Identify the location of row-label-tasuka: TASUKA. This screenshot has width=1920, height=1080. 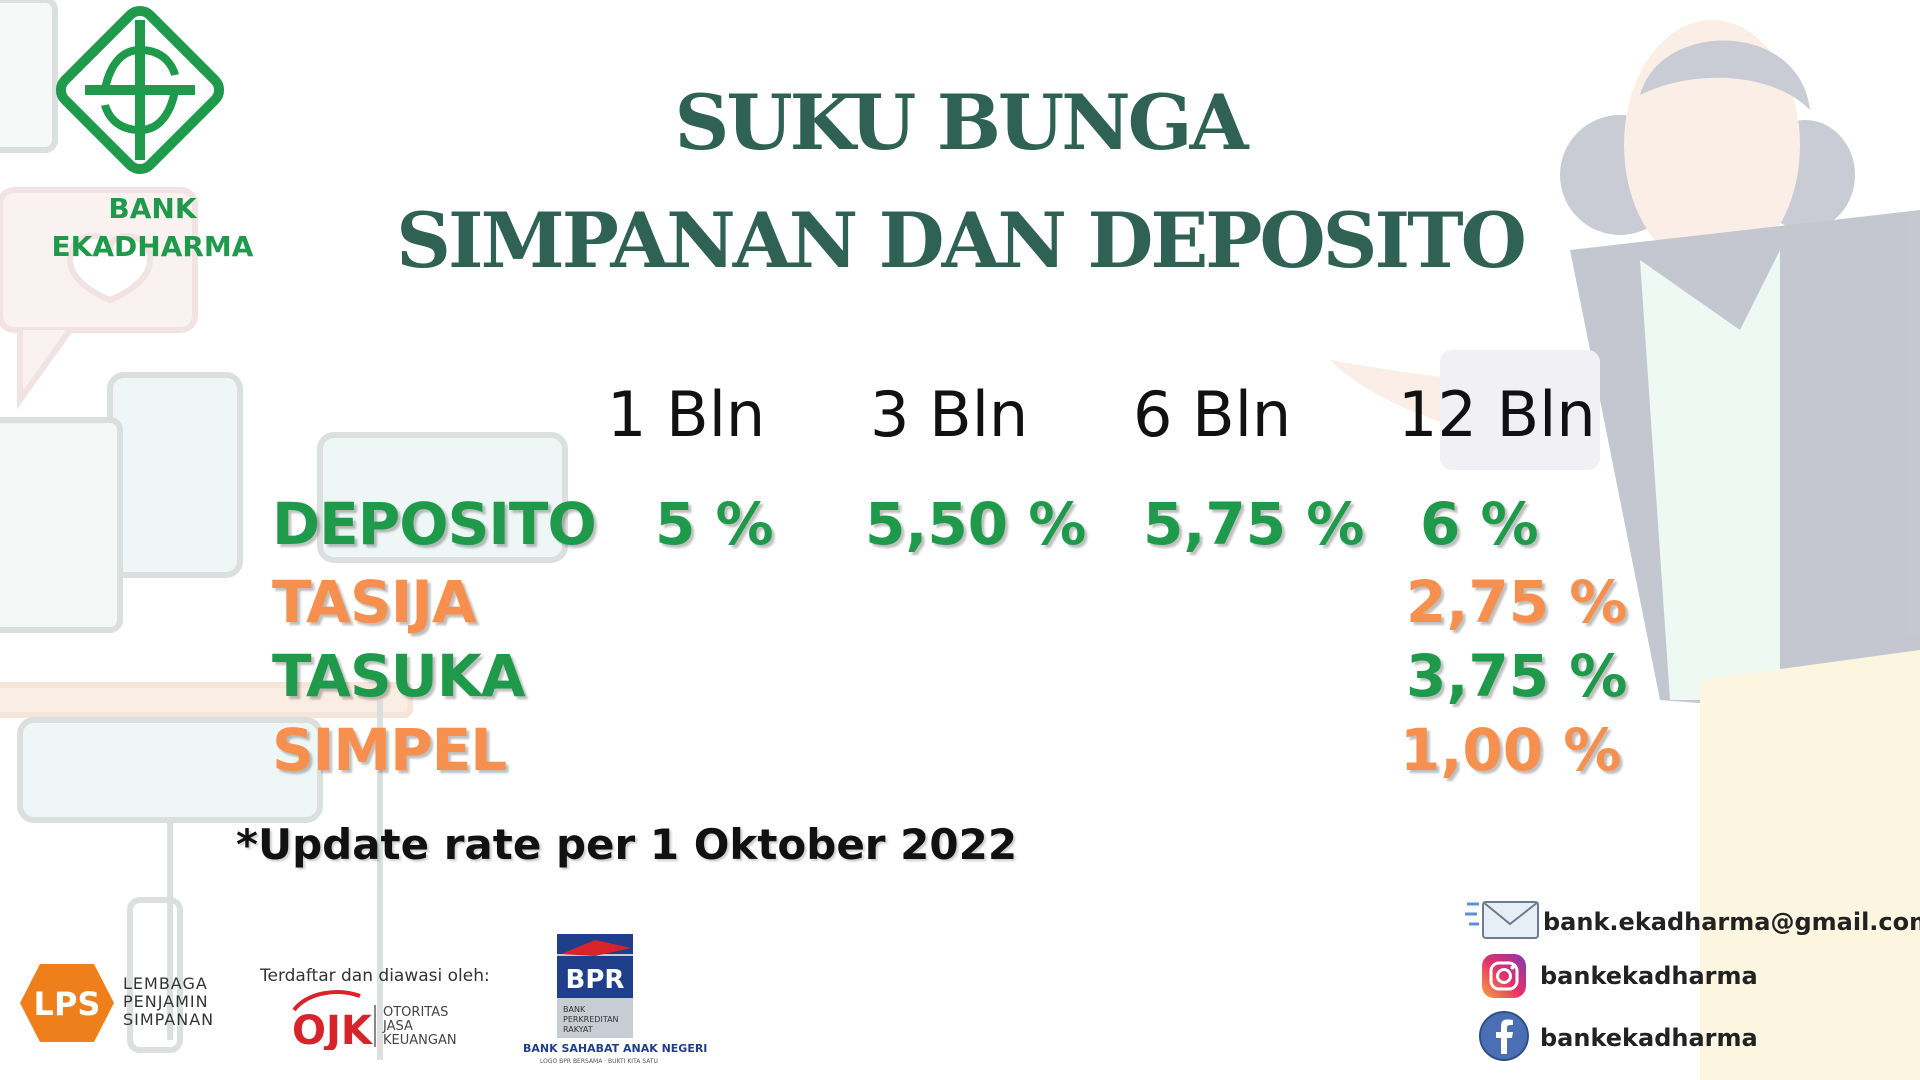
(399, 676).